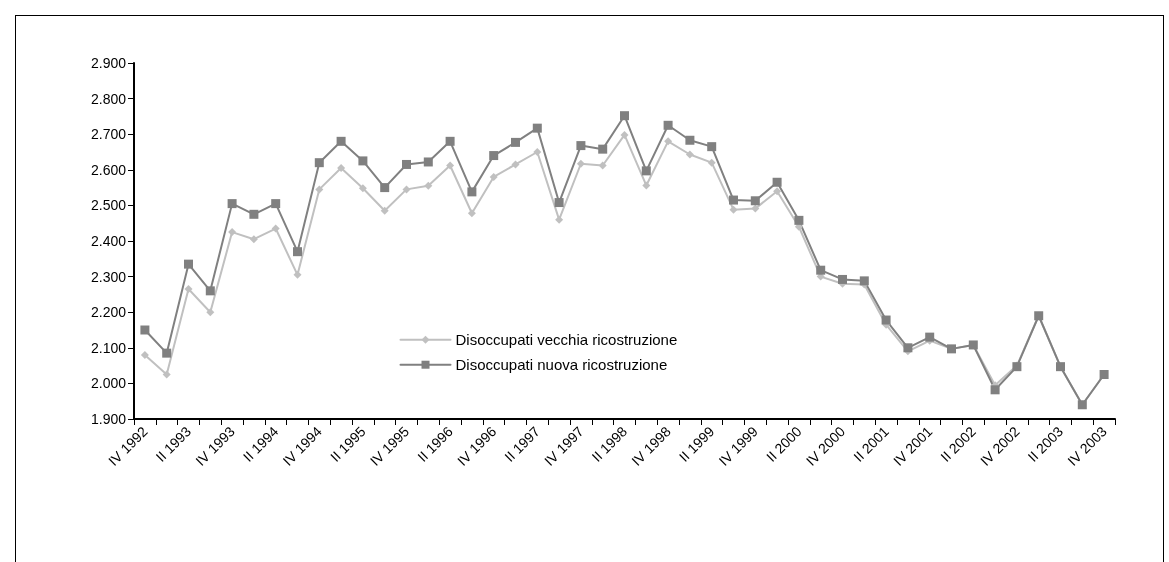 The image size is (1169, 562). I want to click on y-tick-label: 2.200, so click(108, 312).